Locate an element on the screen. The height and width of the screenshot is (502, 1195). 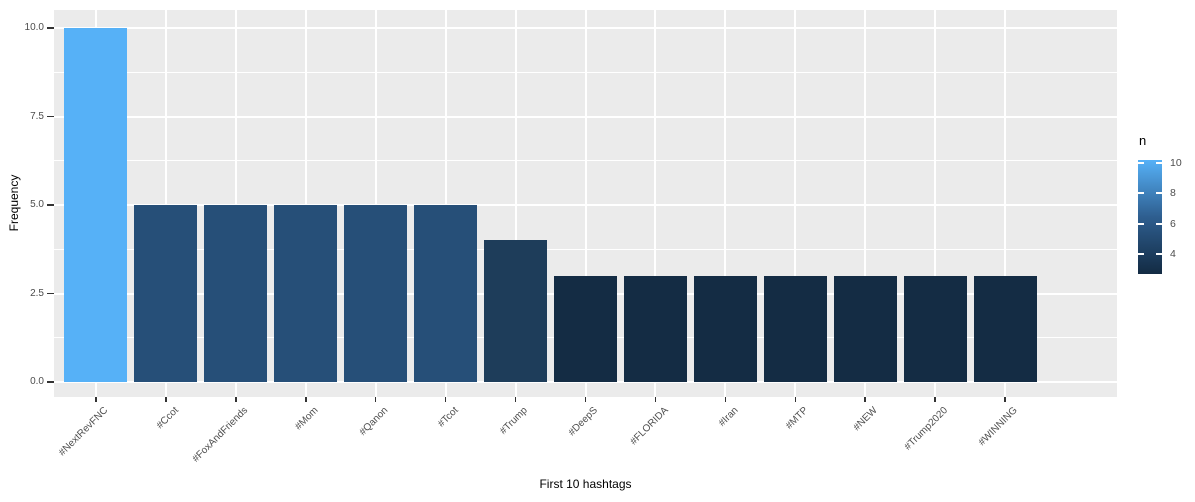
x-axis-tick-label: #FoxAndFriends is located at coordinates (220, 435).